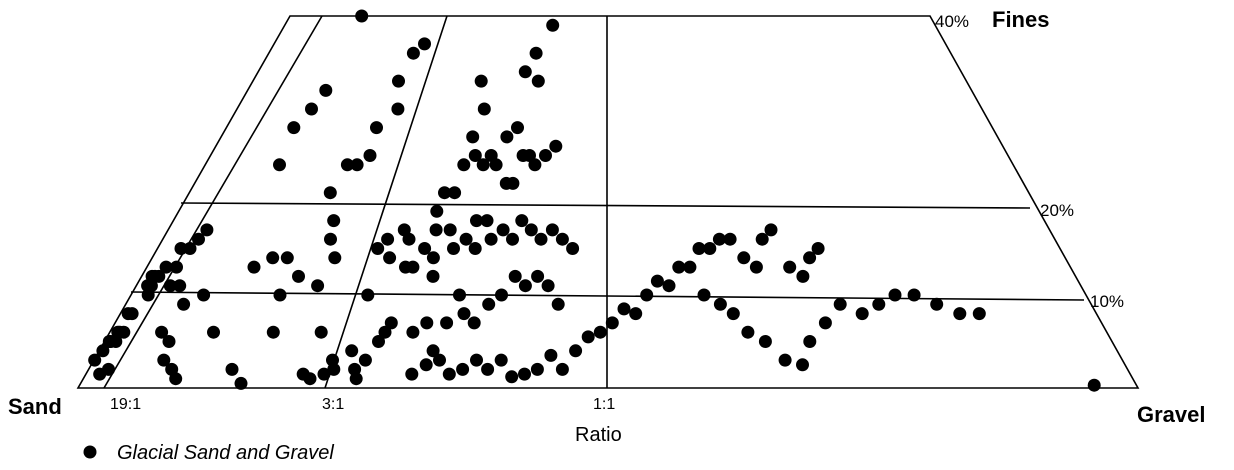  Describe the element at coordinates (1171, 414) in the screenshot. I see `gravel-label: Gravel` at that location.